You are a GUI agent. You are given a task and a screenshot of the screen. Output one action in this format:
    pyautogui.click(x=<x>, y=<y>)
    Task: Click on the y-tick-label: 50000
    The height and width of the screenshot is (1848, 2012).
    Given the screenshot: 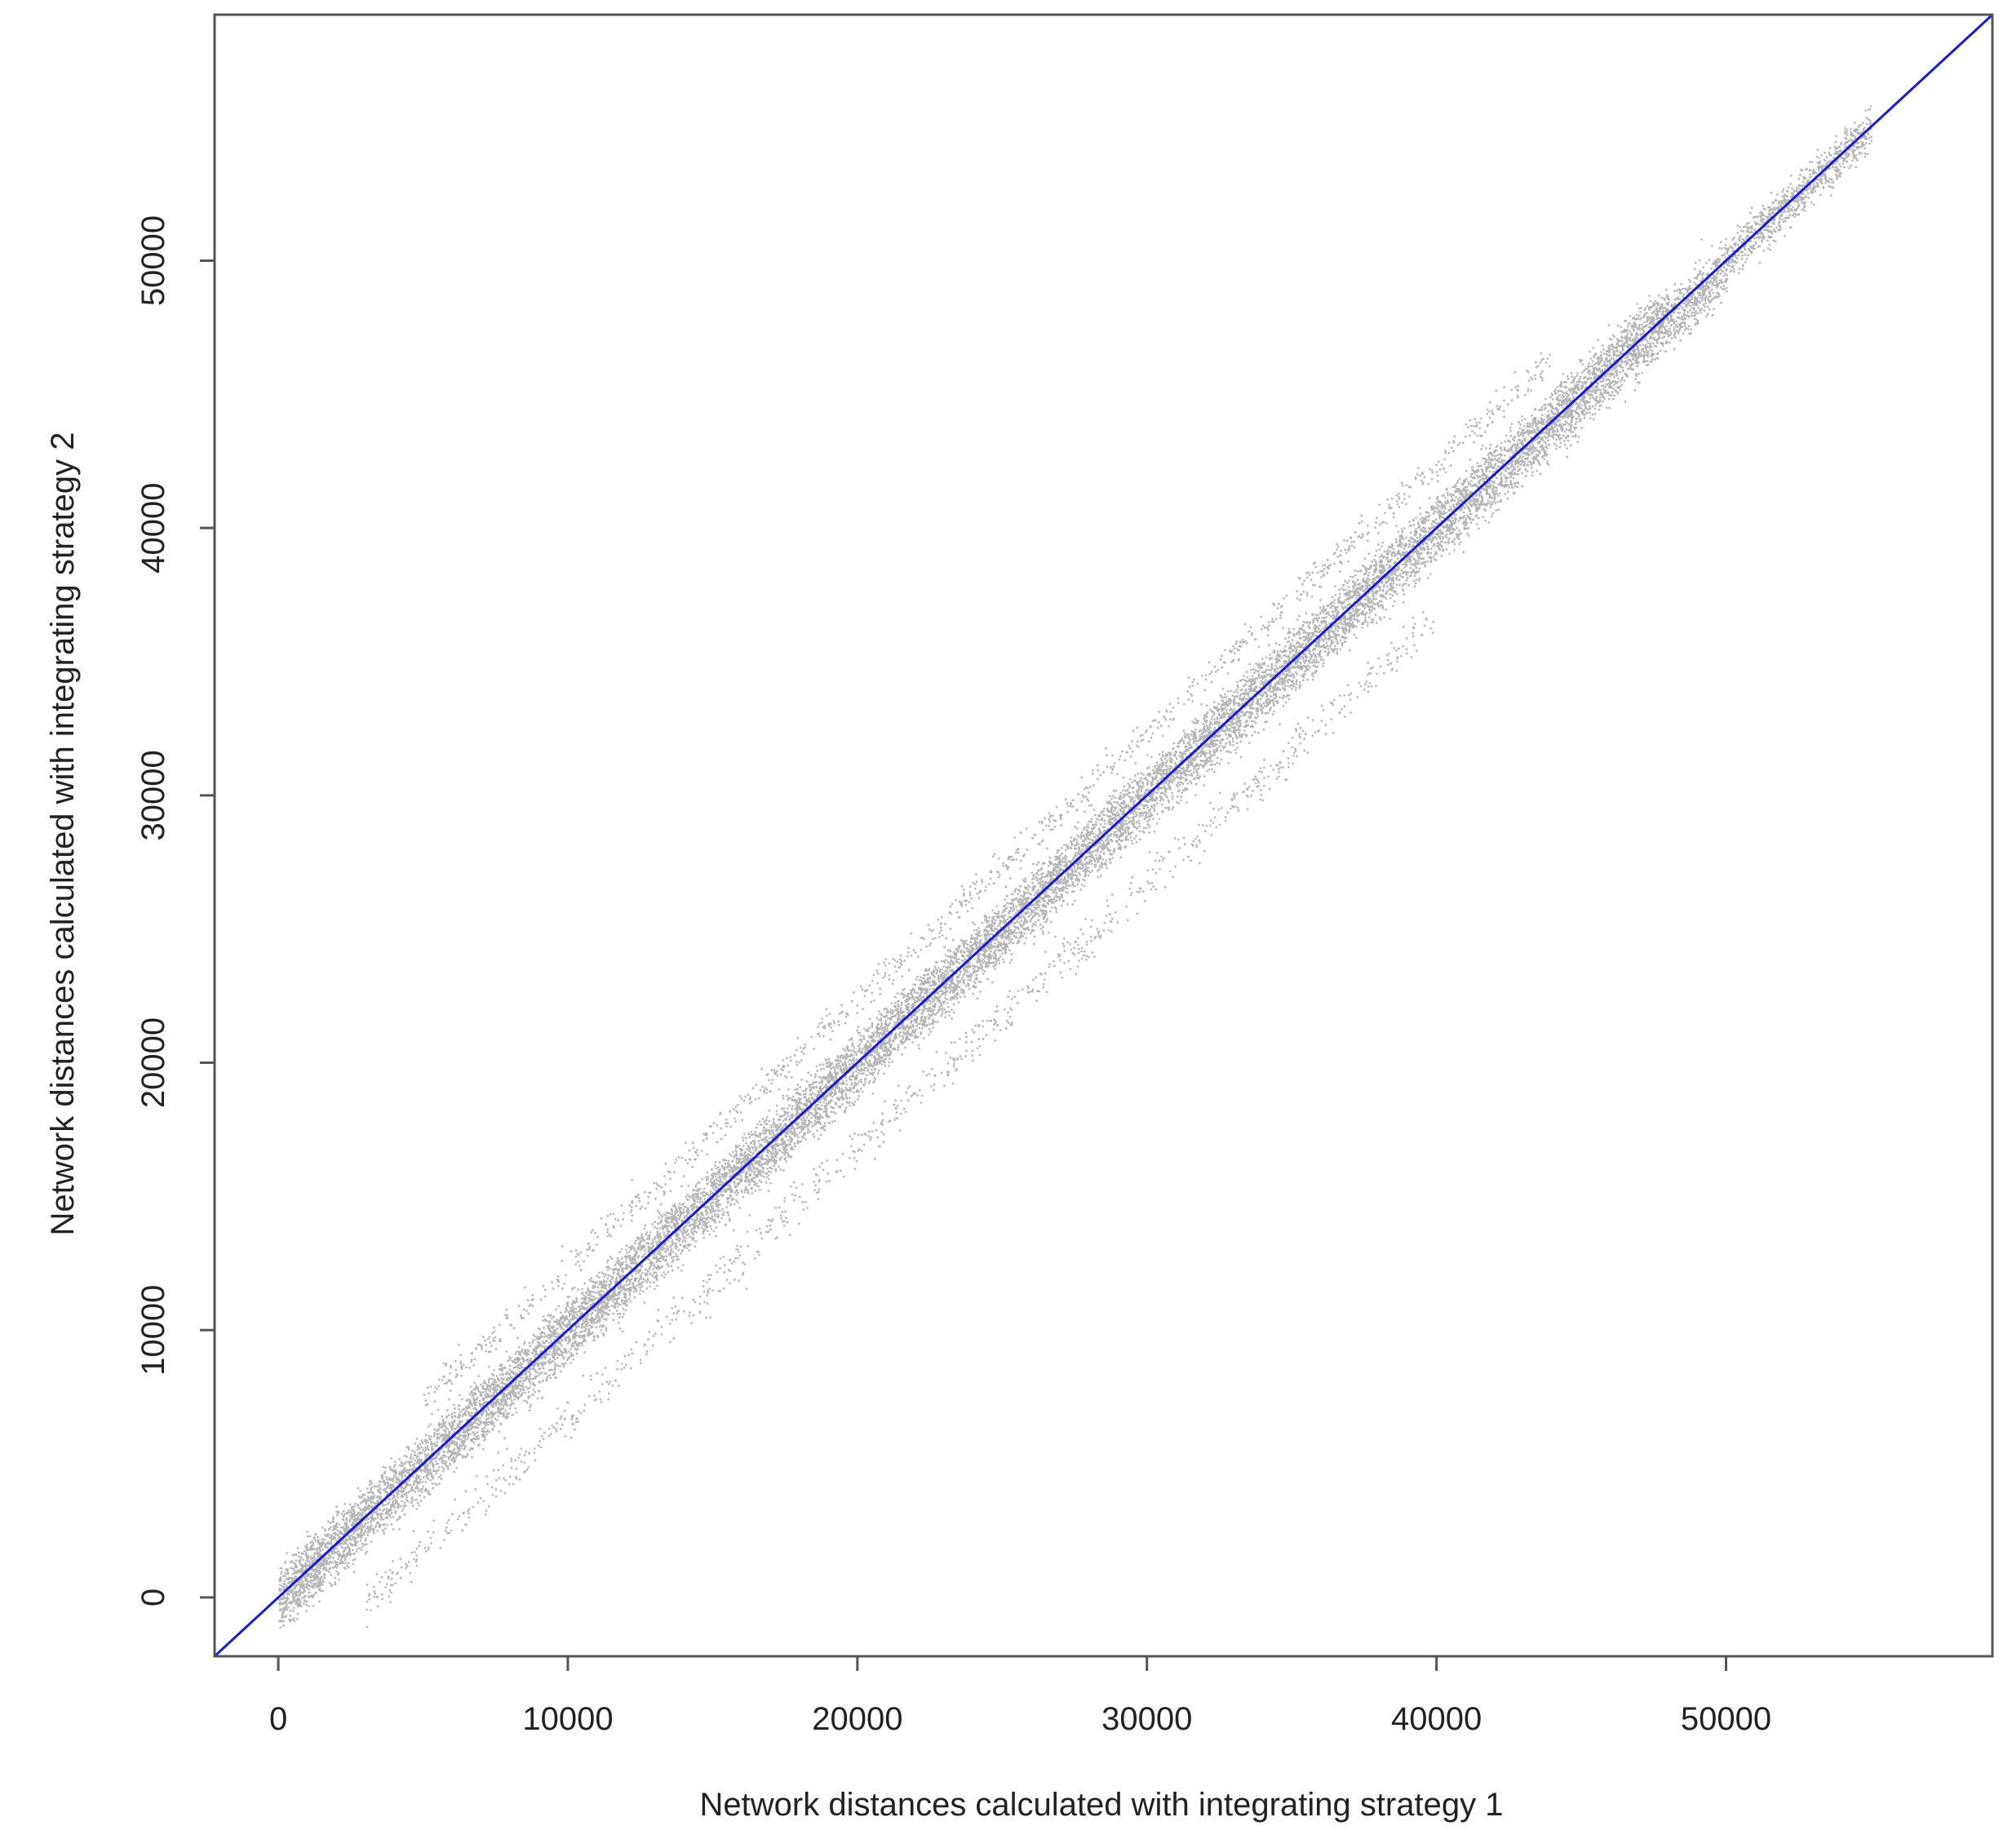 What is the action you would take?
    pyautogui.click(x=153, y=260)
    